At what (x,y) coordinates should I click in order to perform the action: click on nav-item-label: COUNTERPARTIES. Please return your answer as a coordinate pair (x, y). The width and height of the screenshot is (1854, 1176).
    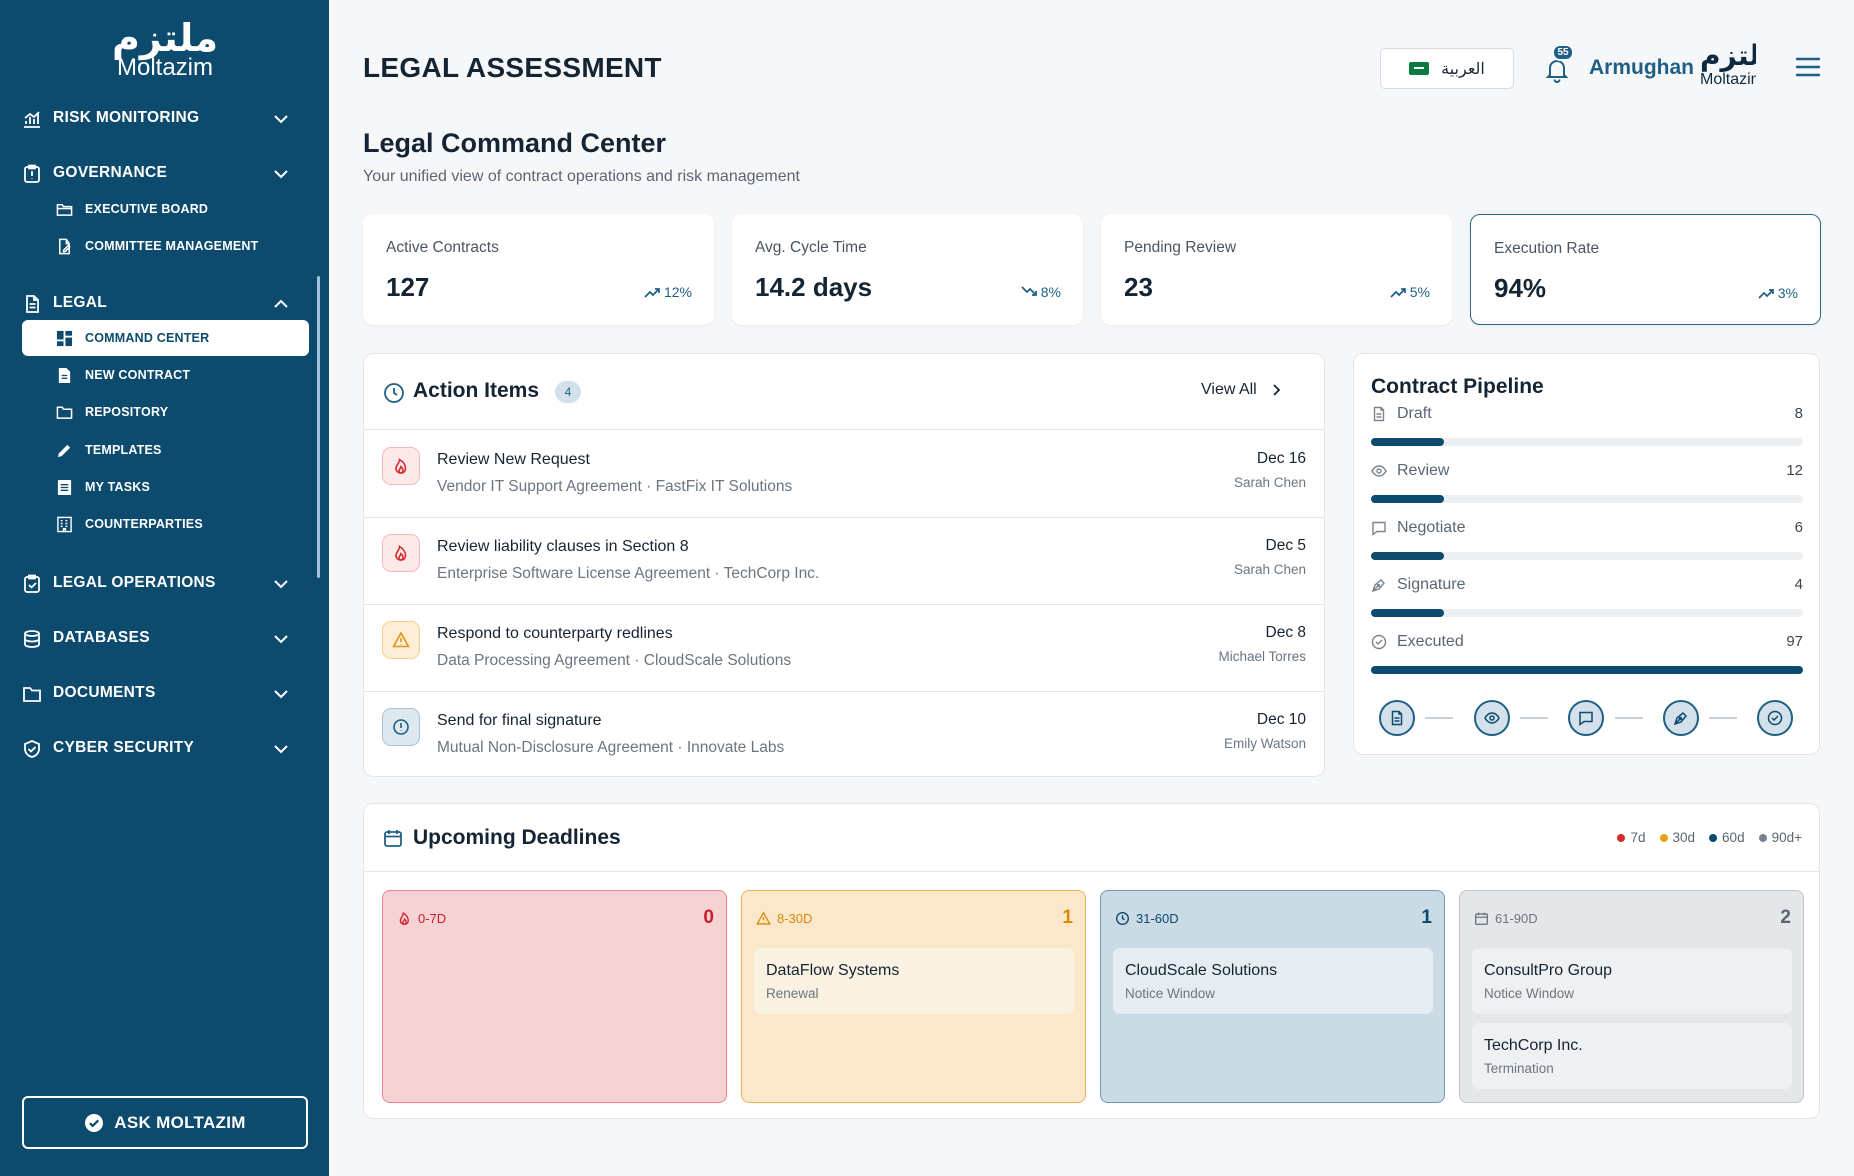
    Looking at the image, I should click on (144, 524).